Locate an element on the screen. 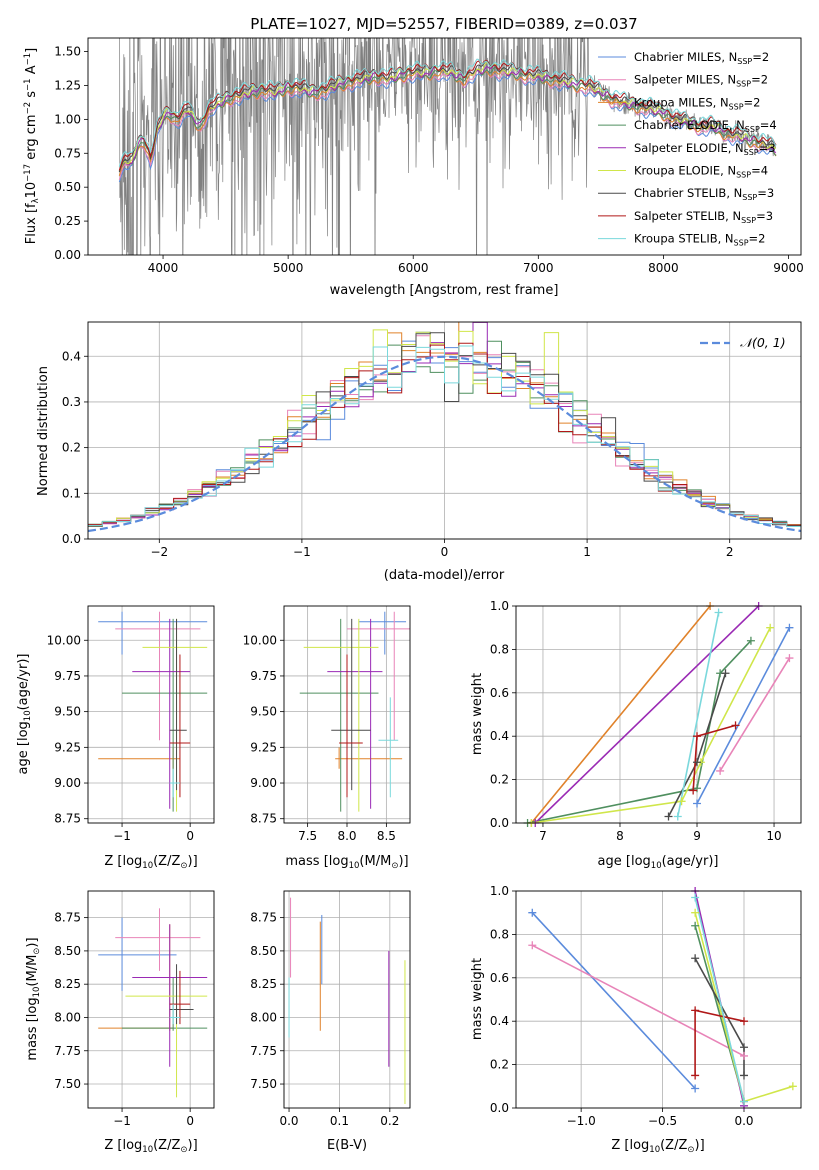 This screenshot has height=1170, width=819. legend-entry-chabrier_elodie: Chabrier ELODIE, NSSP=4 is located at coordinates (705, 126).